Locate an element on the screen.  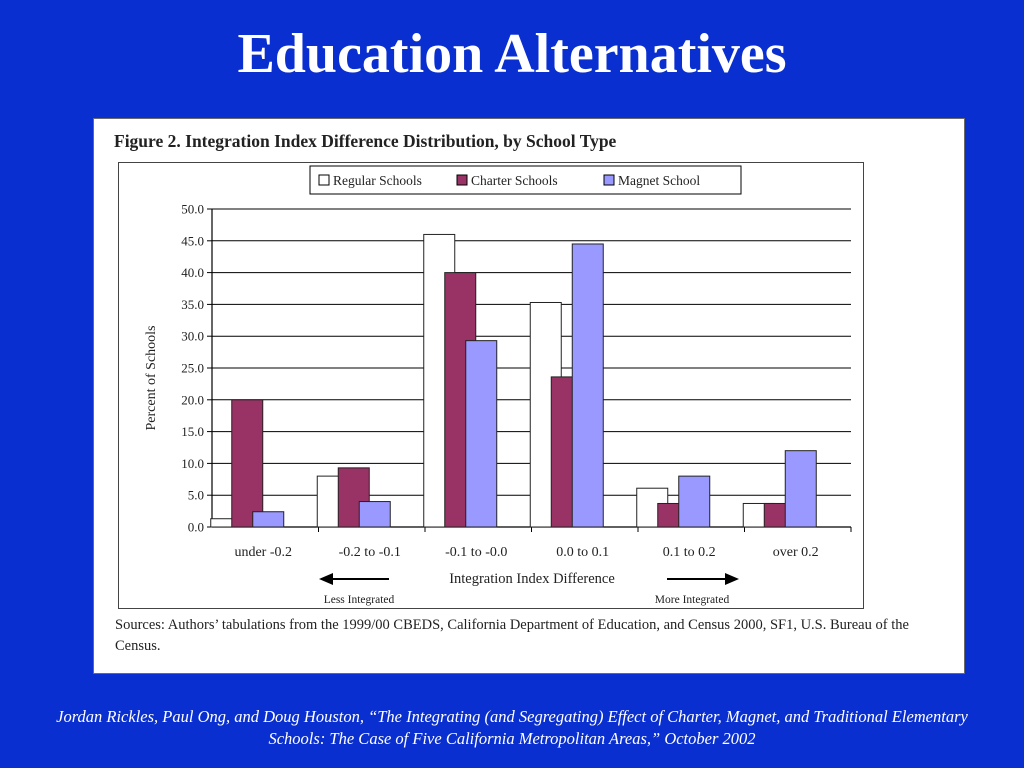
legend-label: Charter Schools is located at coordinates (514, 180).